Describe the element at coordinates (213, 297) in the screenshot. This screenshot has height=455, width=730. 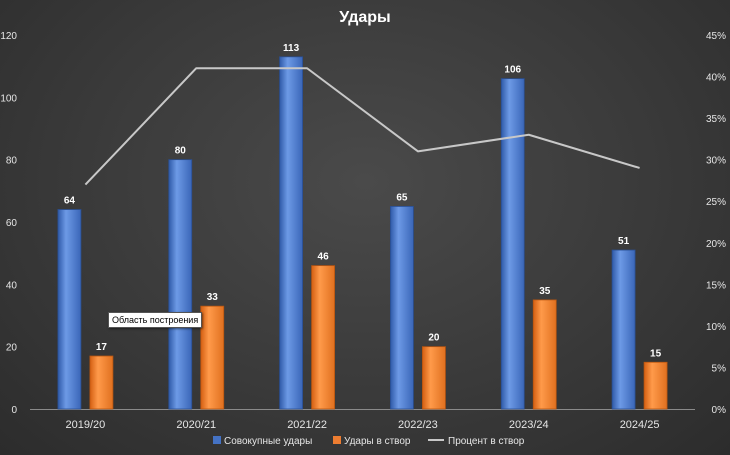
I see `bar-data-label: 33` at that location.